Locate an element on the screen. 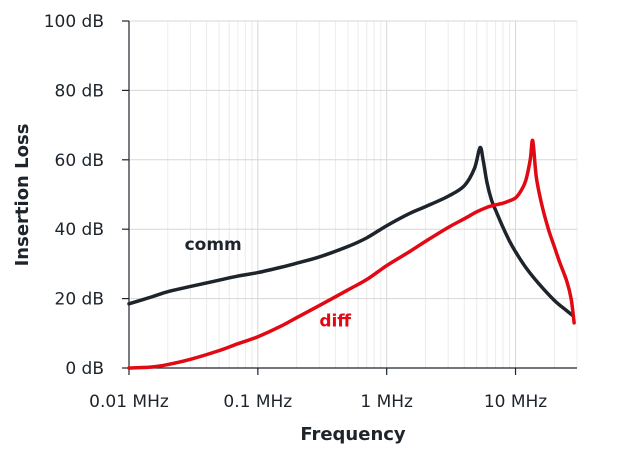 The height and width of the screenshot is (451, 621). series-label-diff: diff is located at coordinates (335, 321).